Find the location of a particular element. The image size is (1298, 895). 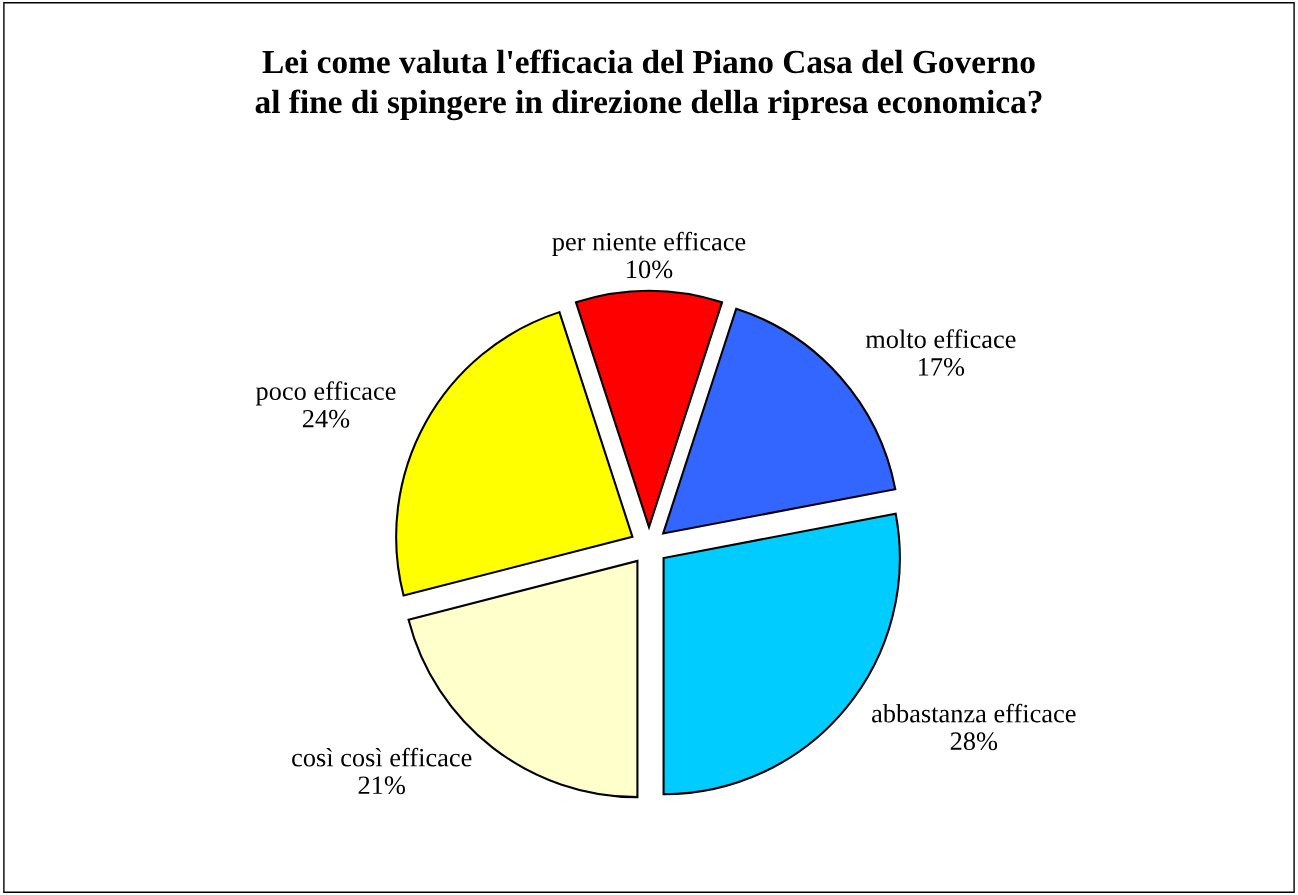

data-label: 28% is located at coordinates (974, 741).